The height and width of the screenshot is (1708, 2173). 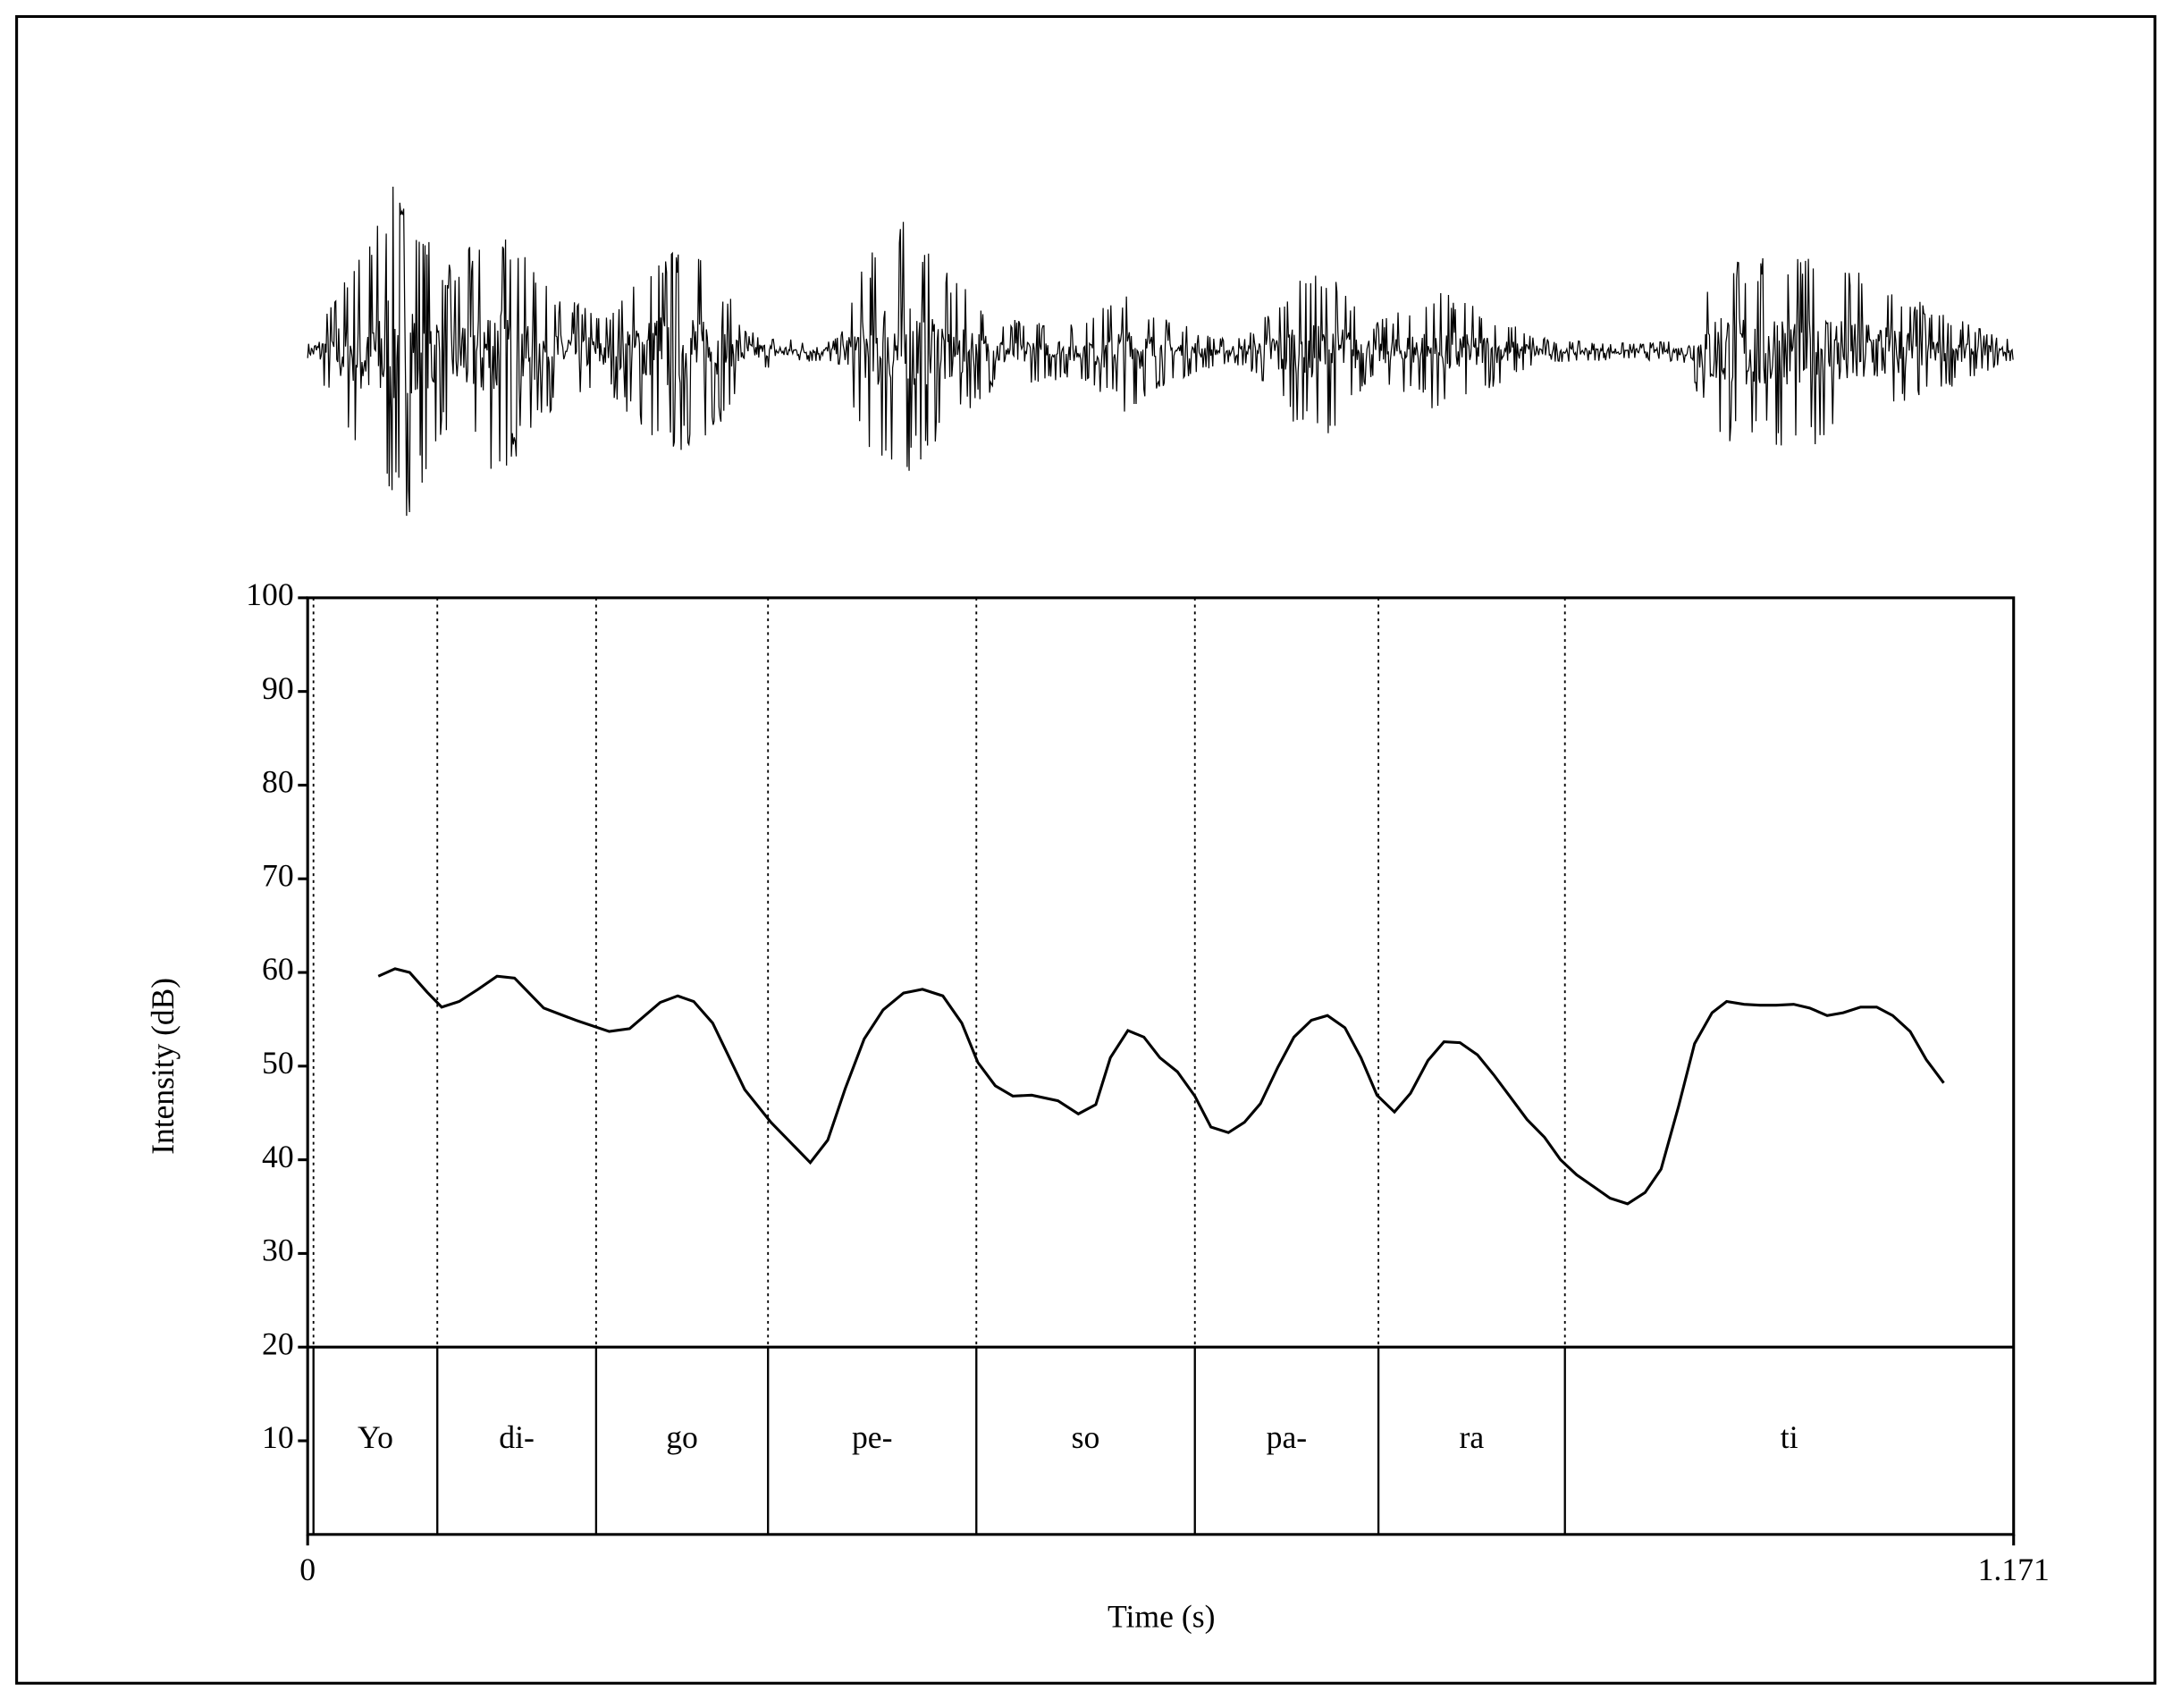 I want to click on y-tick-label: 10, so click(x=278, y=1437).